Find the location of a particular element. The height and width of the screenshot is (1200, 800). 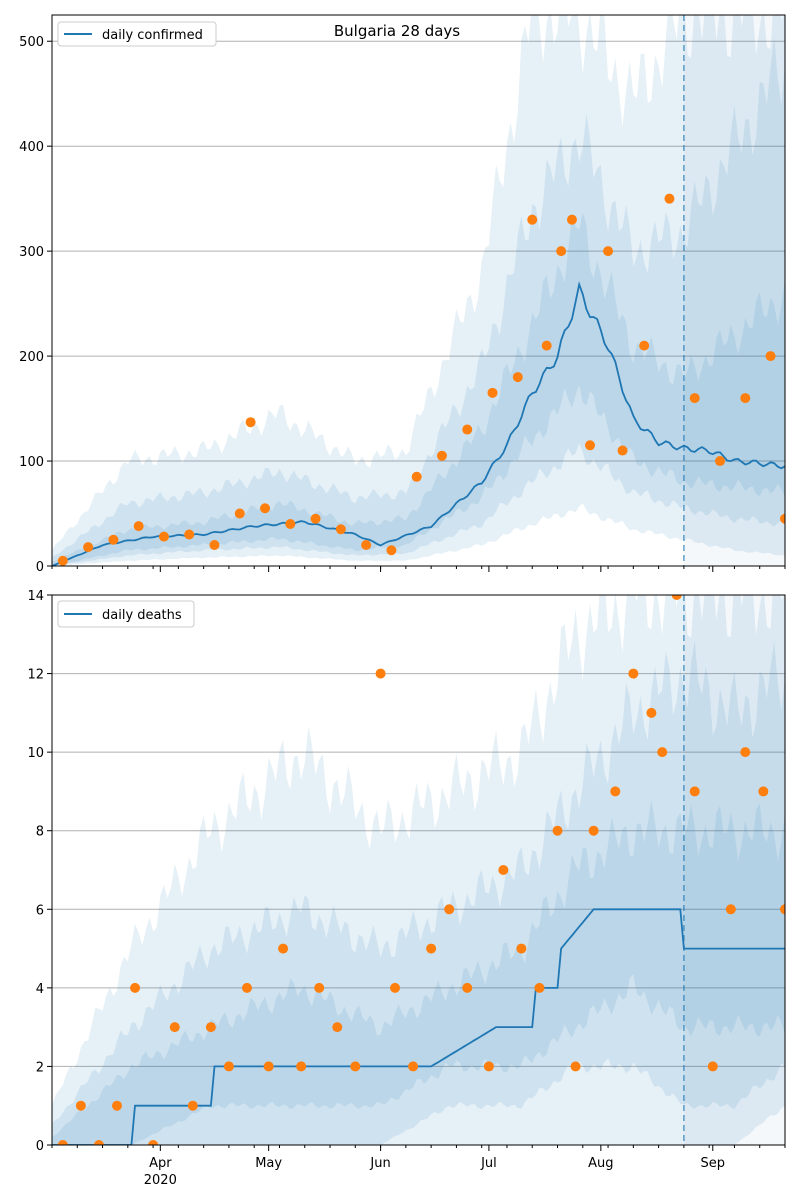

legend: daily confirmed is located at coordinates (137, 34).